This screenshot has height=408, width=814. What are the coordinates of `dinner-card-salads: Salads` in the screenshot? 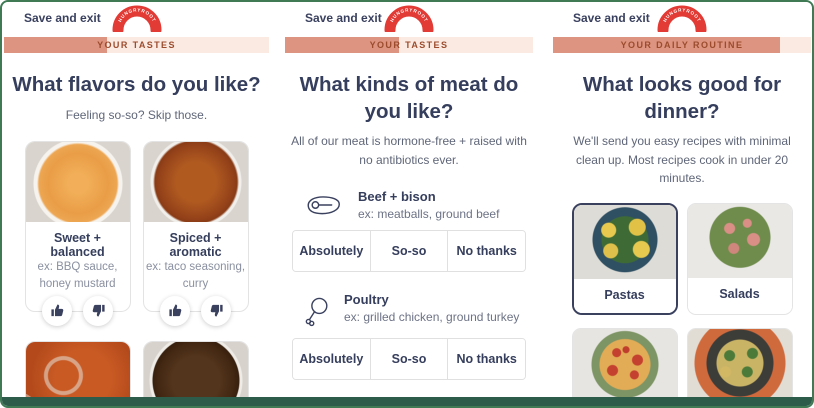 It's located at (739, 259).